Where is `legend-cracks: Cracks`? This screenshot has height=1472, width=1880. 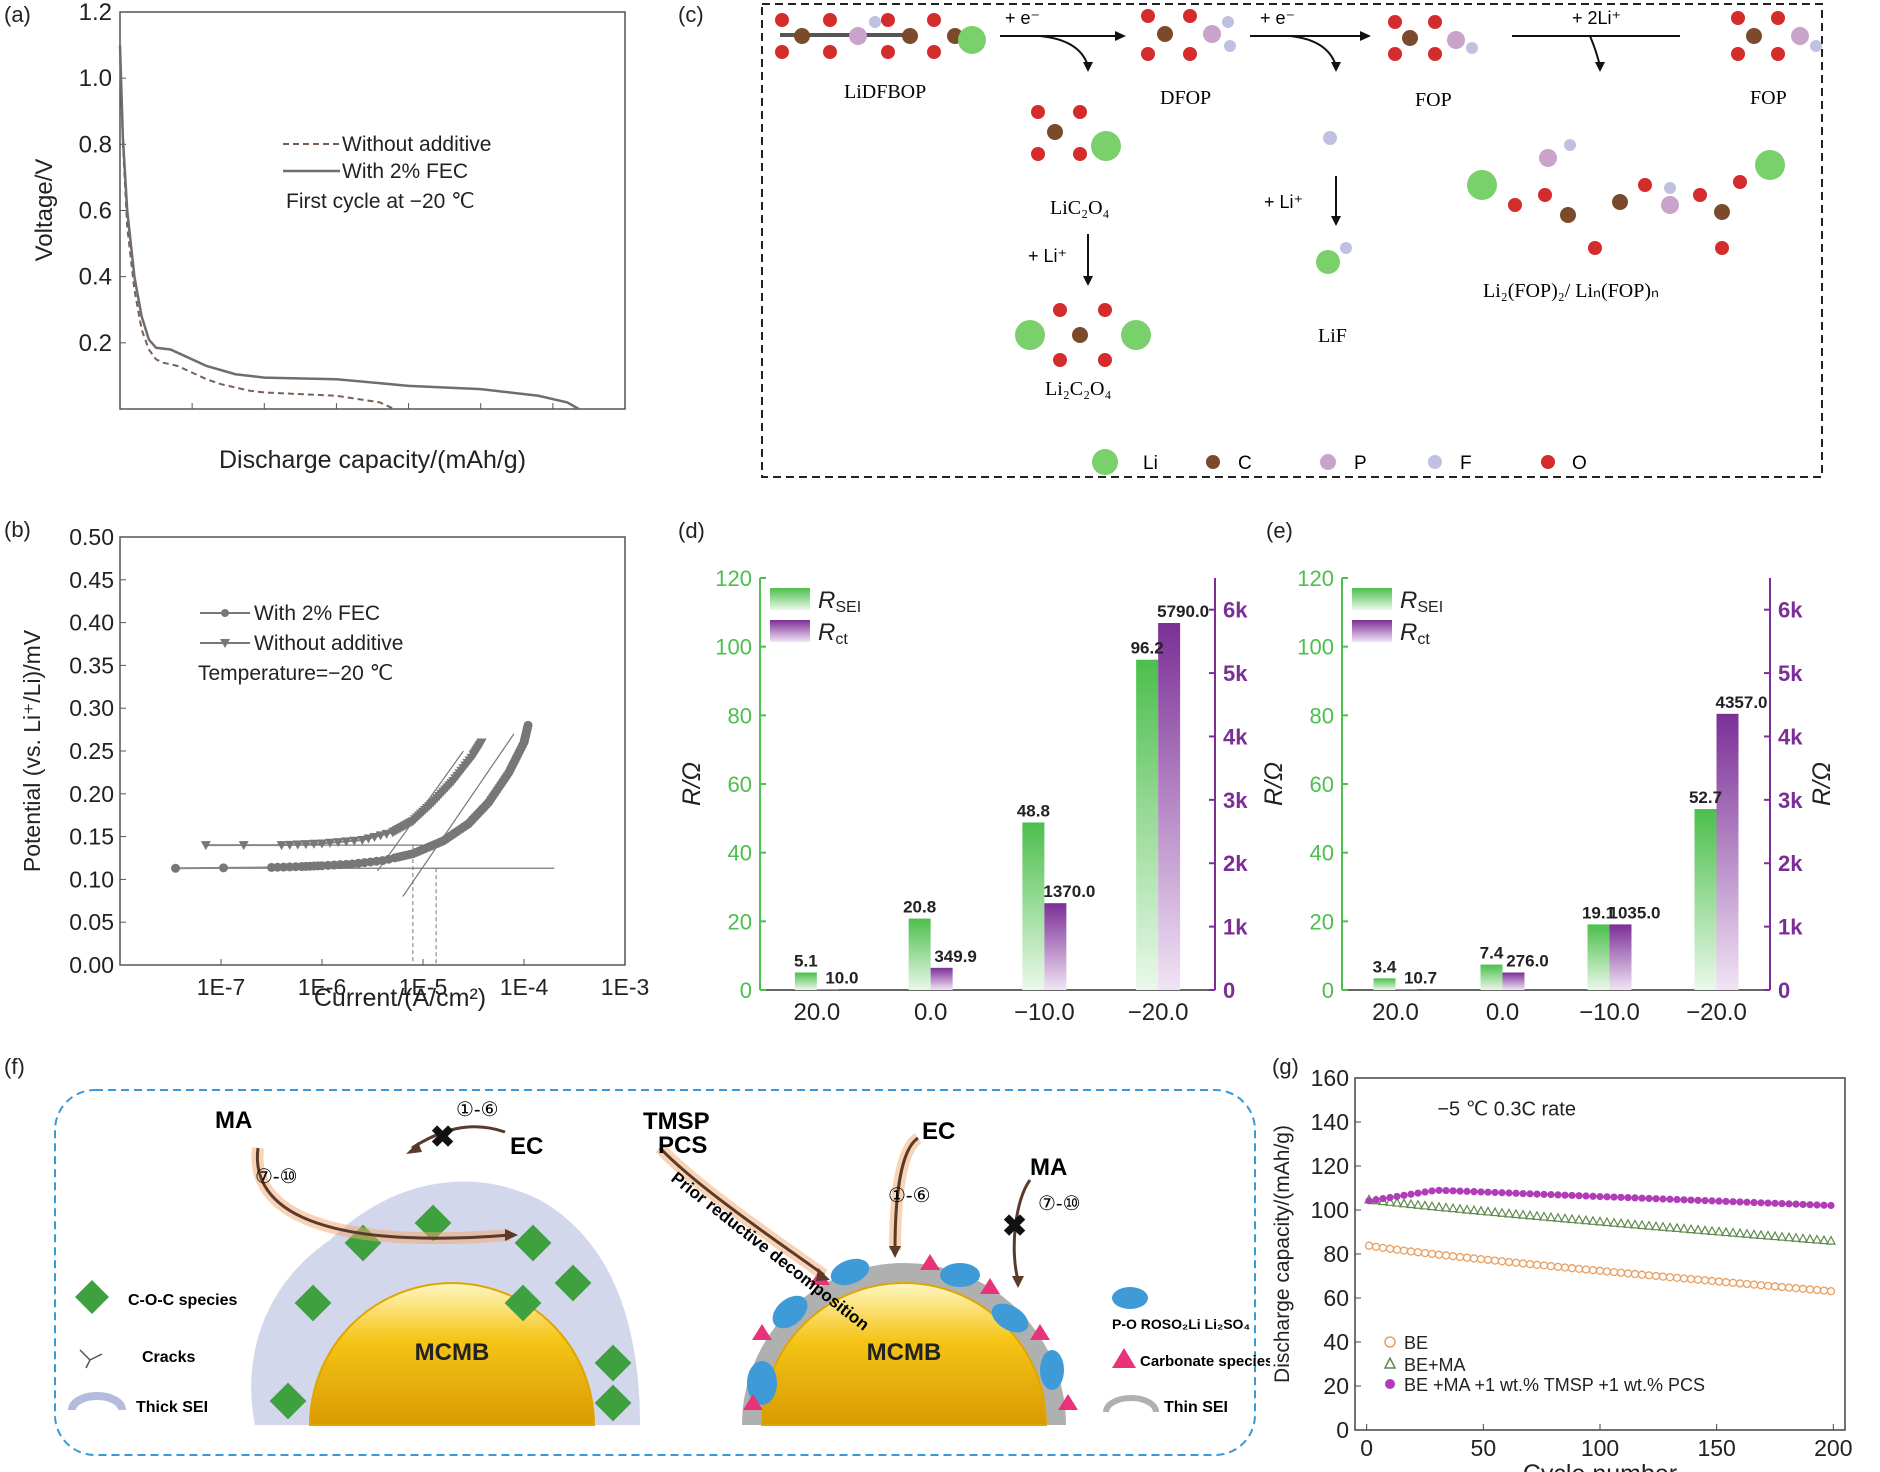
legend-cracks: Cracks is located at coordinates (168, 1357).